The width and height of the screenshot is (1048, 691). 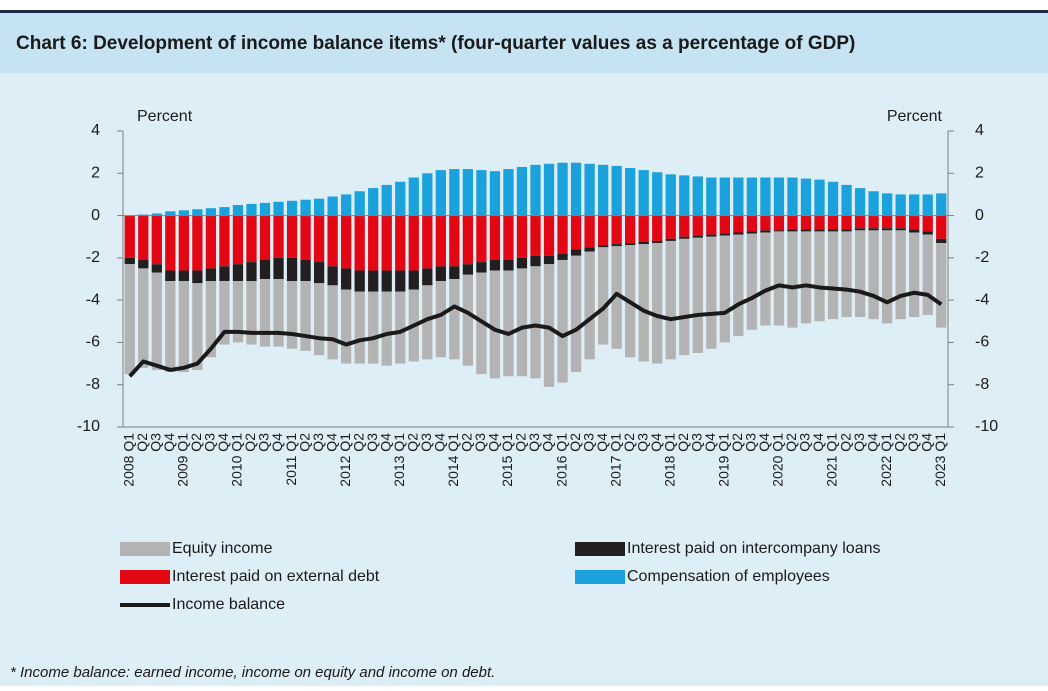 I want to click on y-tick-label: -8, so click(x=93, y=384).